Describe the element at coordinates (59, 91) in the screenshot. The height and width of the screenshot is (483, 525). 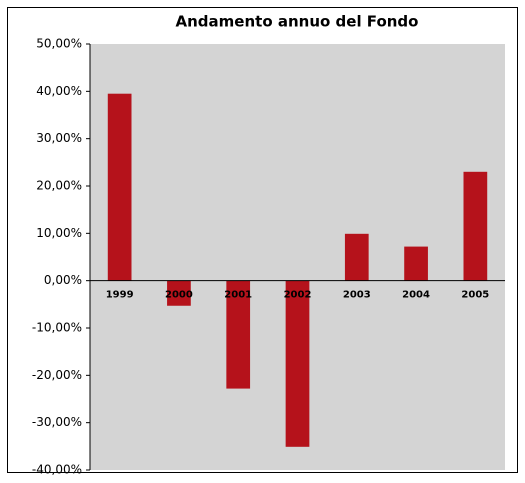
I see `y-tick-label: 40,00%` at that location.